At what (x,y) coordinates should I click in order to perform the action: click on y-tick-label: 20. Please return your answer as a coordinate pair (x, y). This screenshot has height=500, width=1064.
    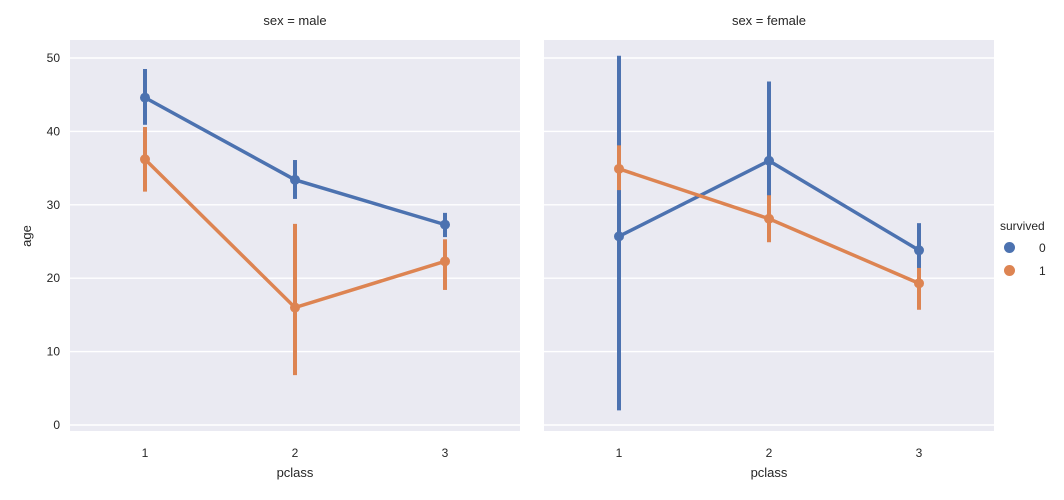
    Looking at the image, I should click on (54, 278).